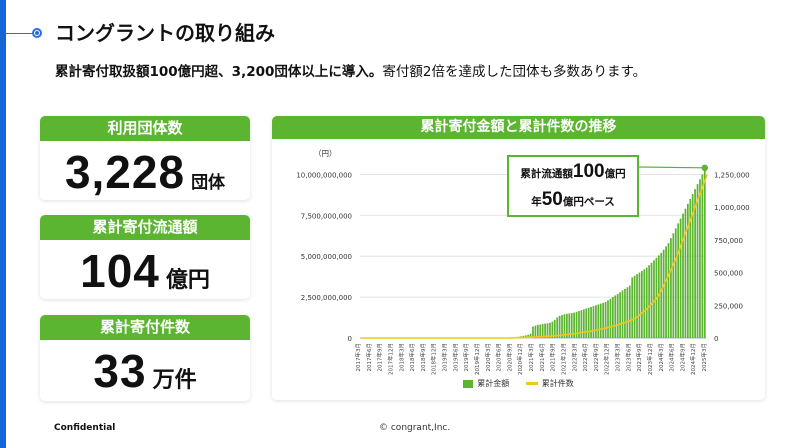 Image resolution: width=800 pixels, height=448 pixels. Describe the element at coordinates (650, 359) in the screenshot. I see `x-tick-label: 2023年12月` at that location.